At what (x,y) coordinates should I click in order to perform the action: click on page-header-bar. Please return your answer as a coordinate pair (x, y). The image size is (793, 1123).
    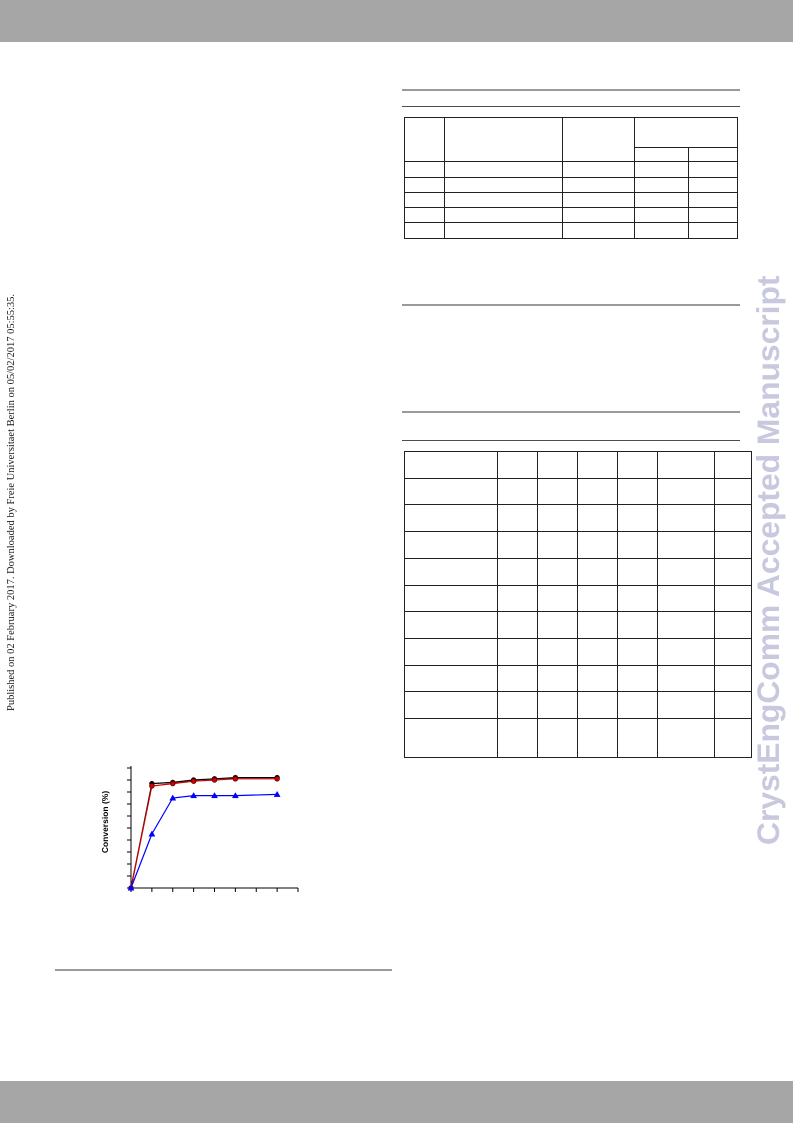
    Looking at the image, I should click on (396, 21).